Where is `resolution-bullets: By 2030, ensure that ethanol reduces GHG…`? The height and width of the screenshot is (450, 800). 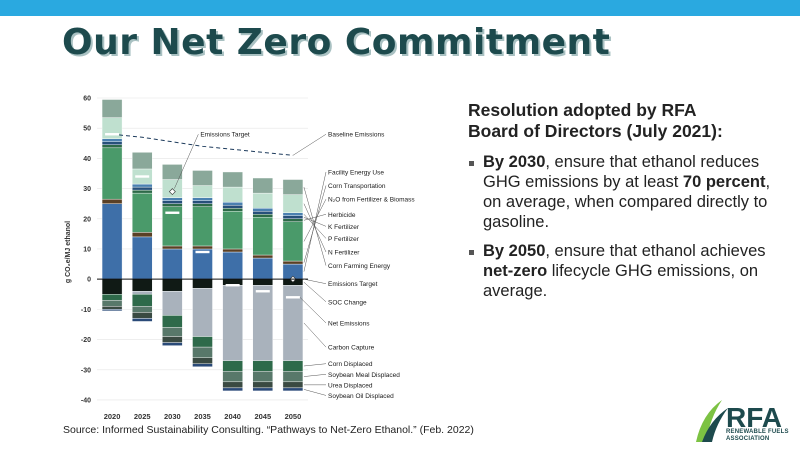
resolution-bullets: By 2030, ensure that ethanol reduces GHG… is located at coordinates (628, 226).